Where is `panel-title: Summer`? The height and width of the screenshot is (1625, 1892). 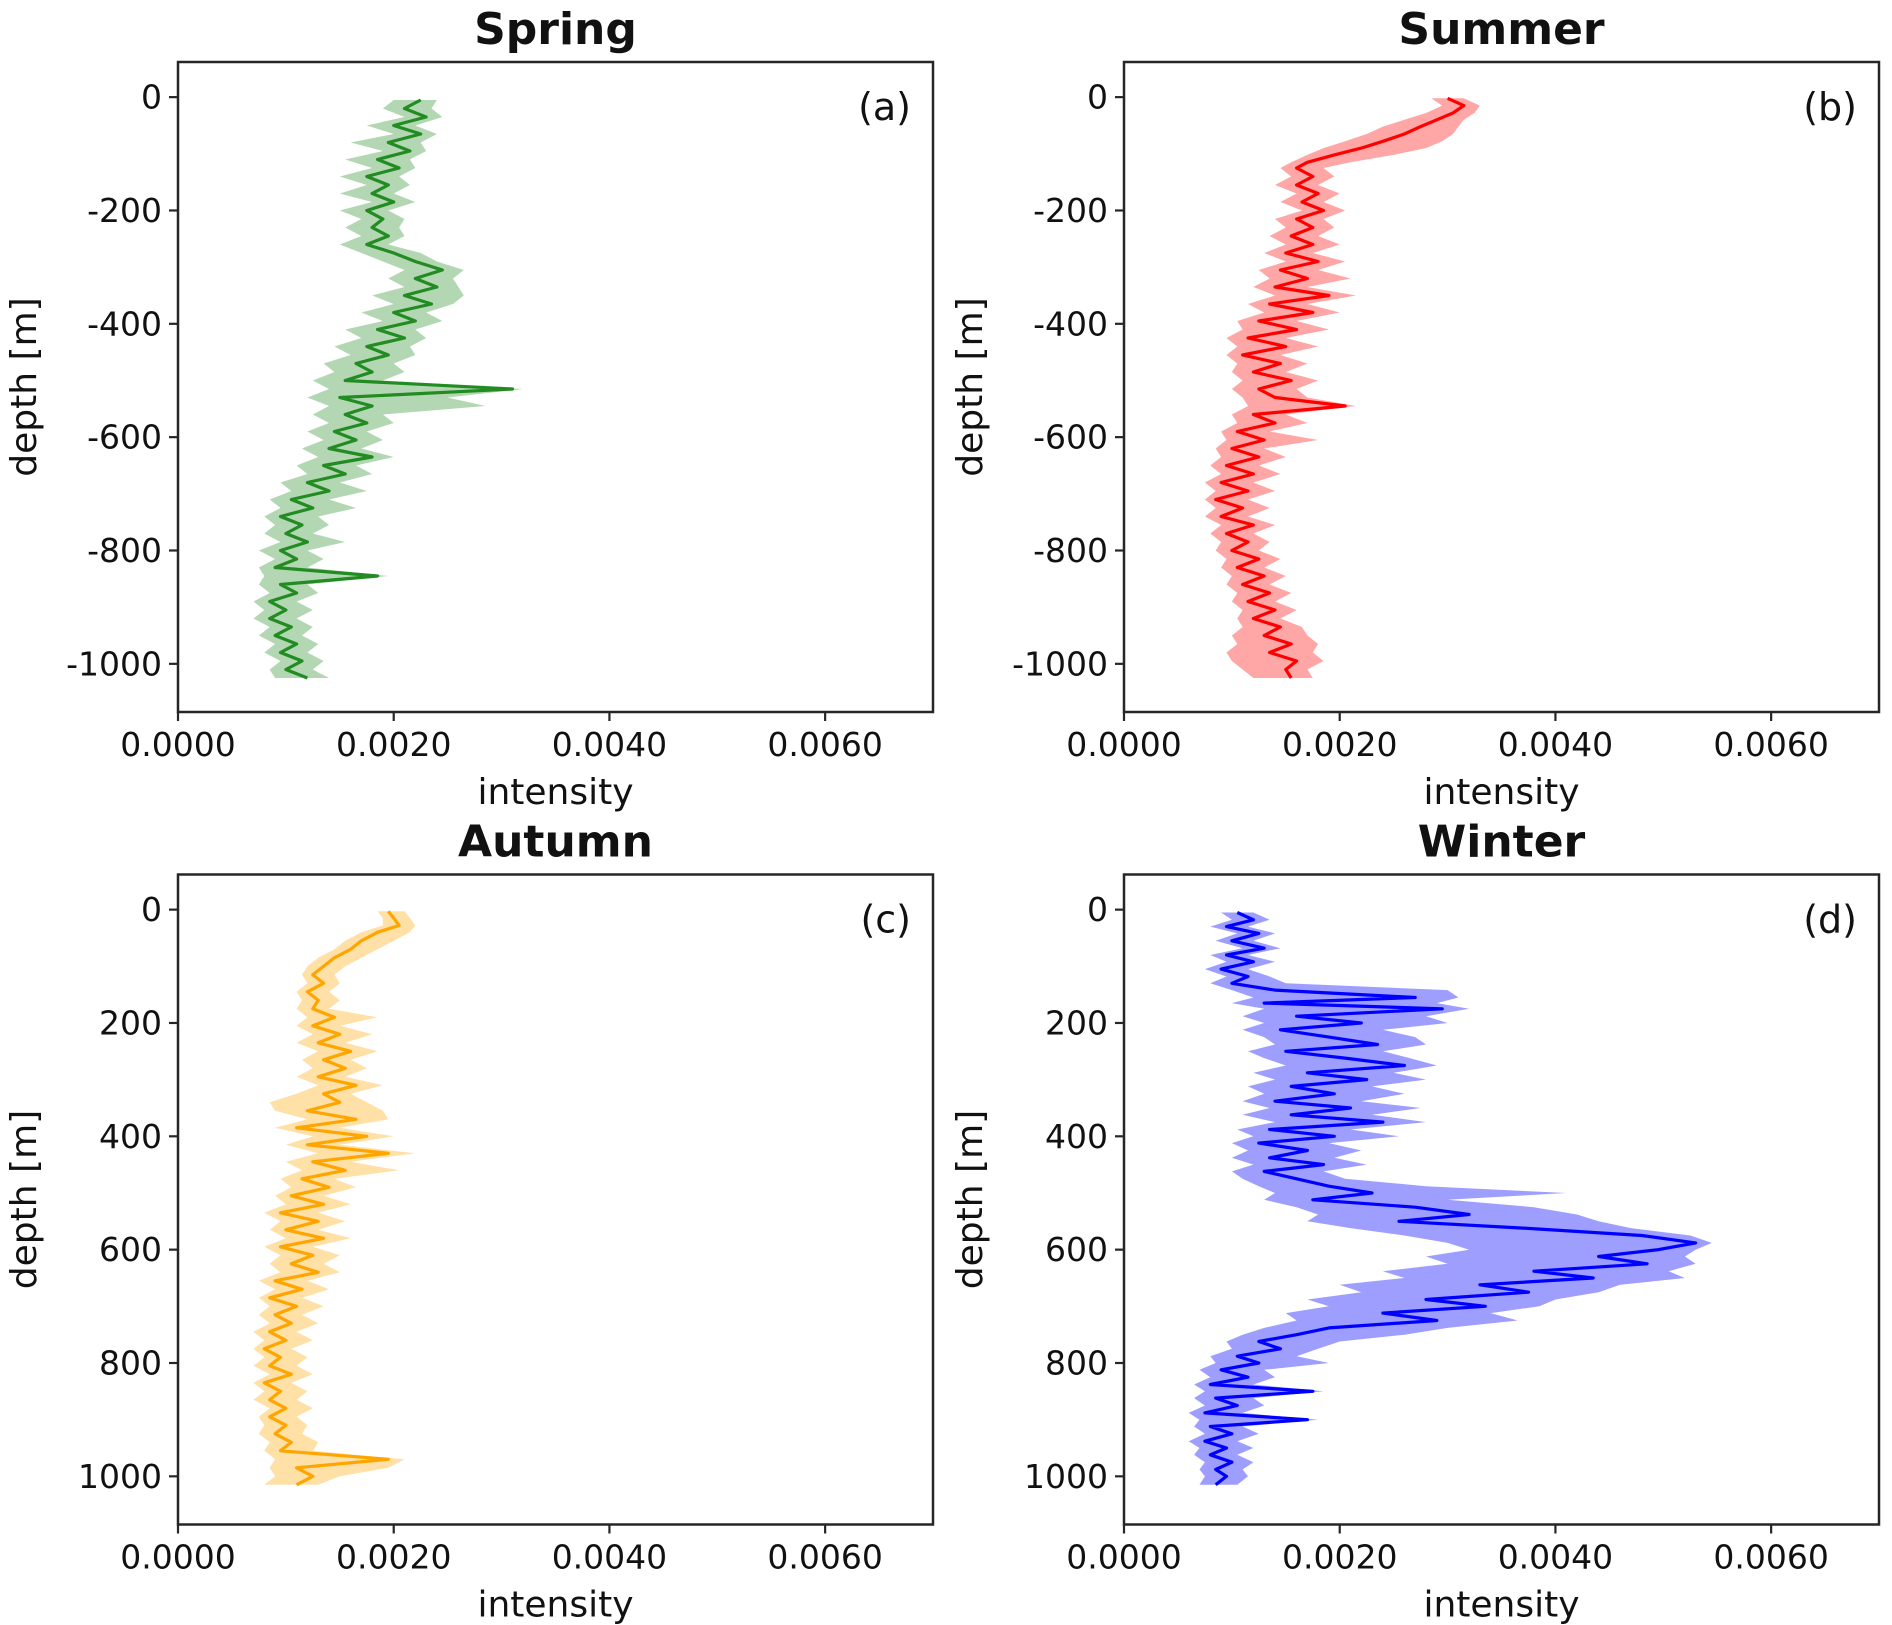
panel-title: Summer is located at coordinates (1501, 29).